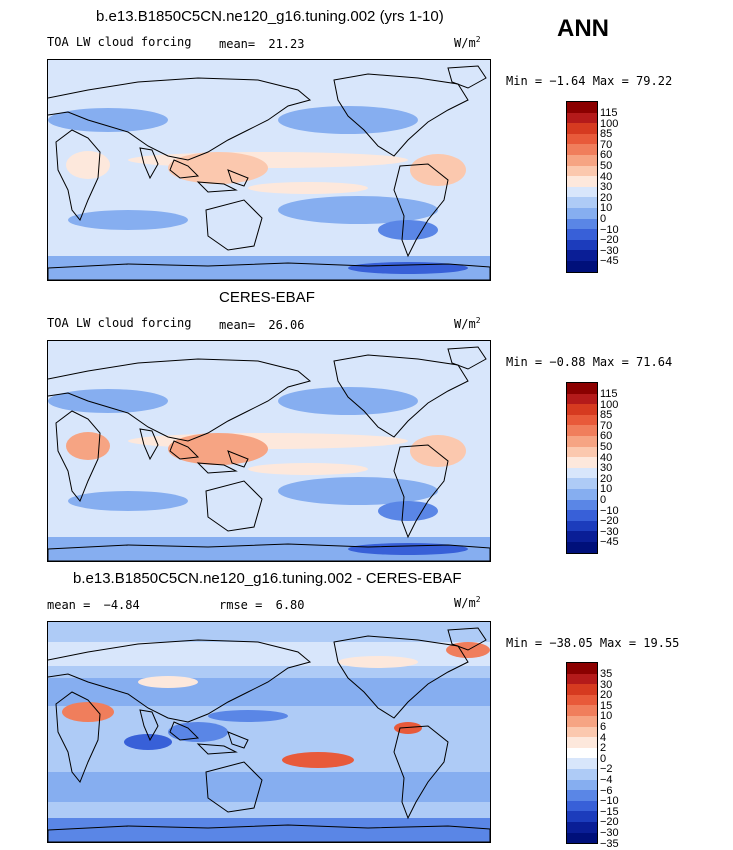  I want to click on panel-3-colorbar, so click(582, 753).